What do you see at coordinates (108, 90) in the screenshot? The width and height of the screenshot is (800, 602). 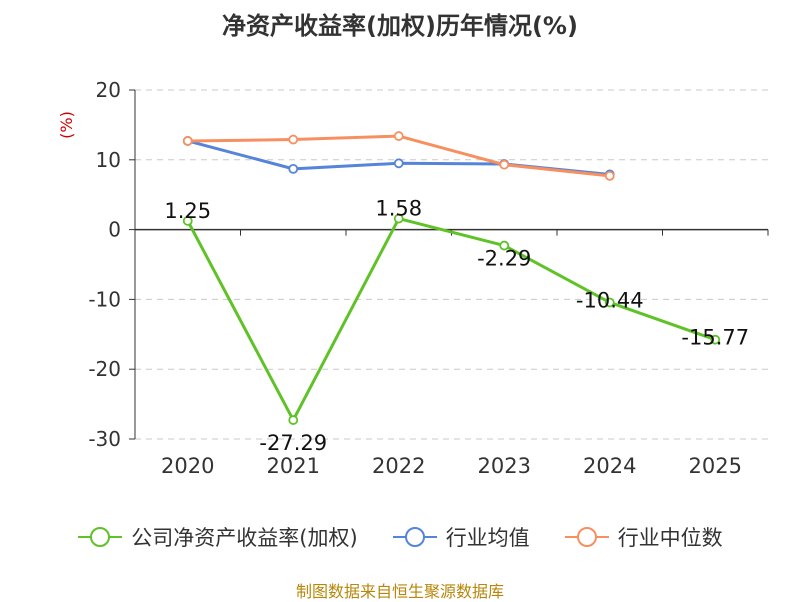 I see `y-tick-label: 20` at bounding box center [108, 90].